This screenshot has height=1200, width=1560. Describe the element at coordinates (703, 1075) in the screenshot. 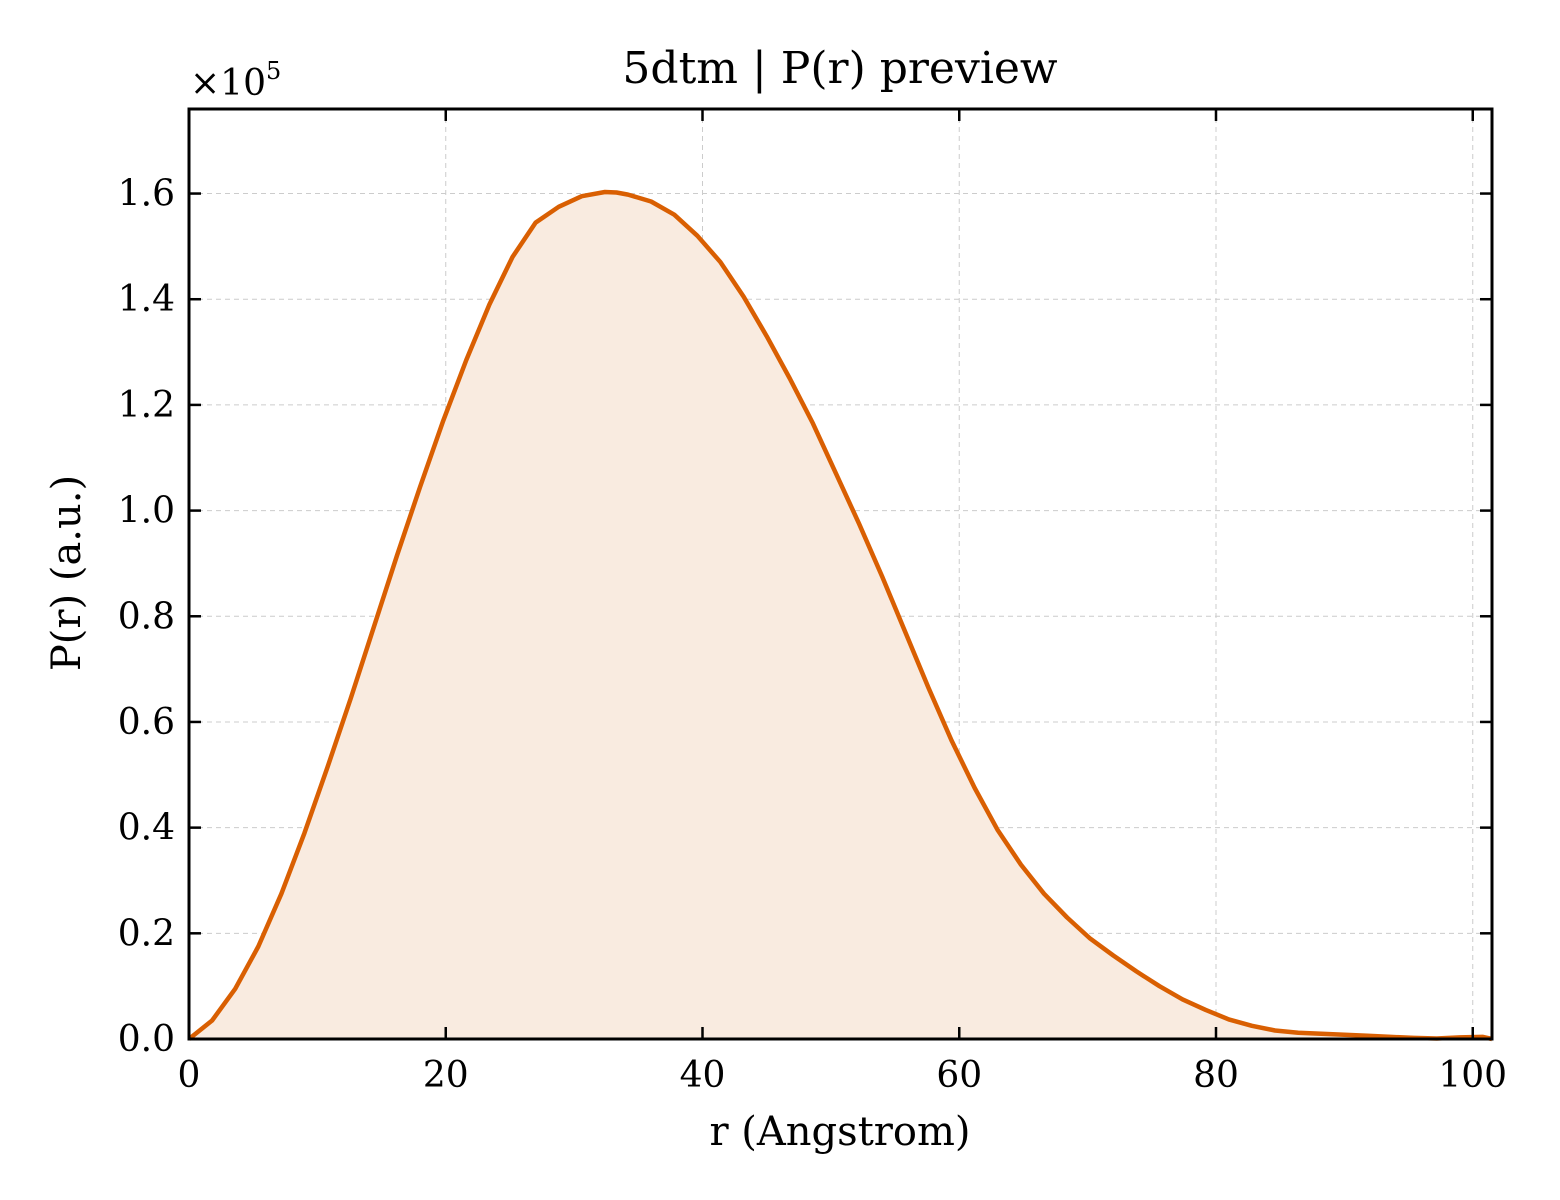

I see `x-tick-label: 40` at that location.